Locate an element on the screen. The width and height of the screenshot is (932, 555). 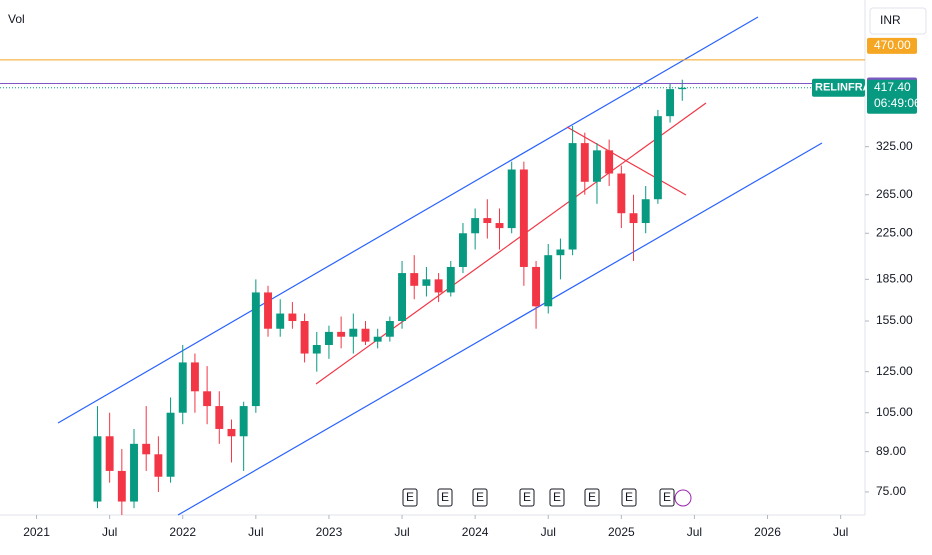
y-tick-label: 155.00 is located at coordinates (894, 320).